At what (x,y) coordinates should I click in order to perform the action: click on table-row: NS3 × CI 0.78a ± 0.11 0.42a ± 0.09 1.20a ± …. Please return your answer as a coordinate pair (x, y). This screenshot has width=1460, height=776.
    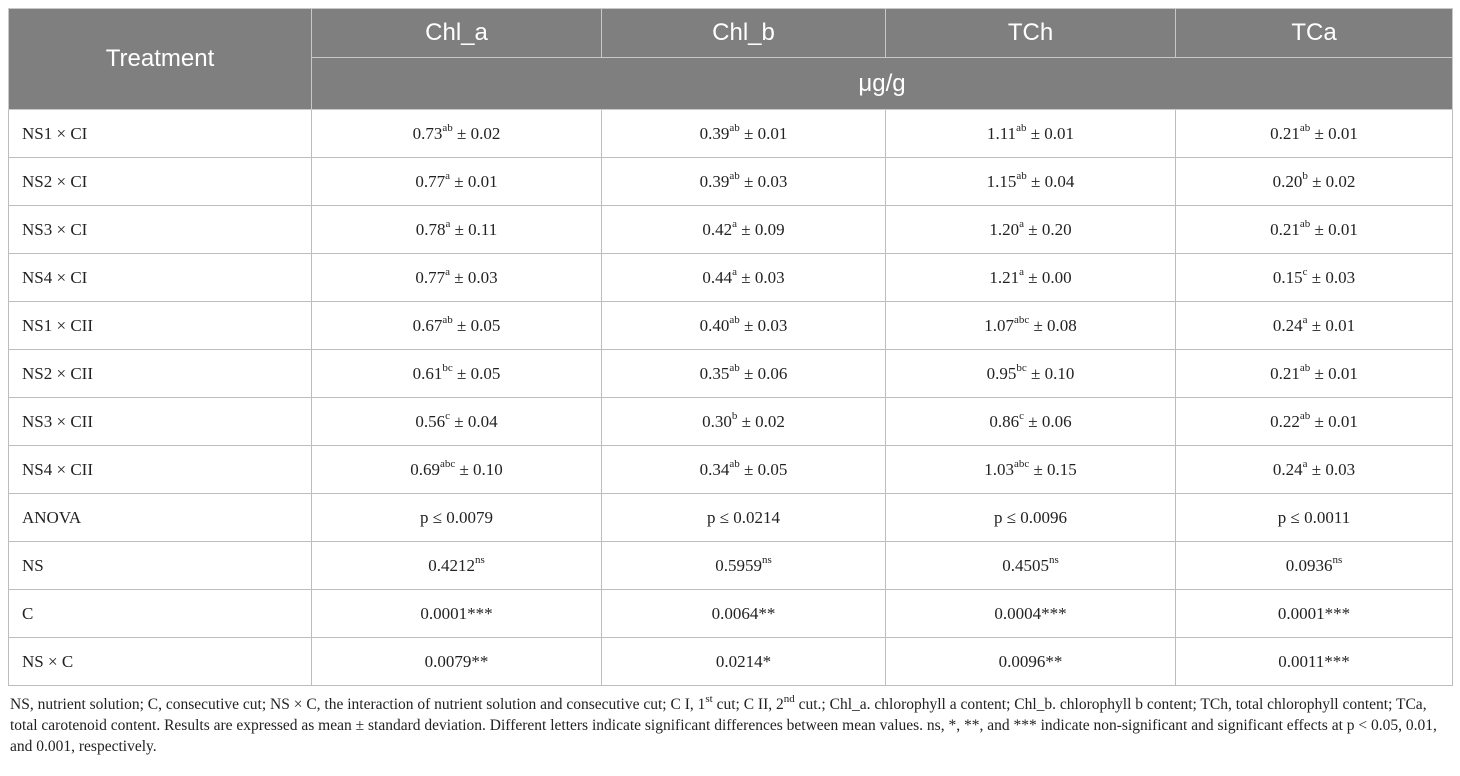
    Looking at the image, I should click on (730, 229).